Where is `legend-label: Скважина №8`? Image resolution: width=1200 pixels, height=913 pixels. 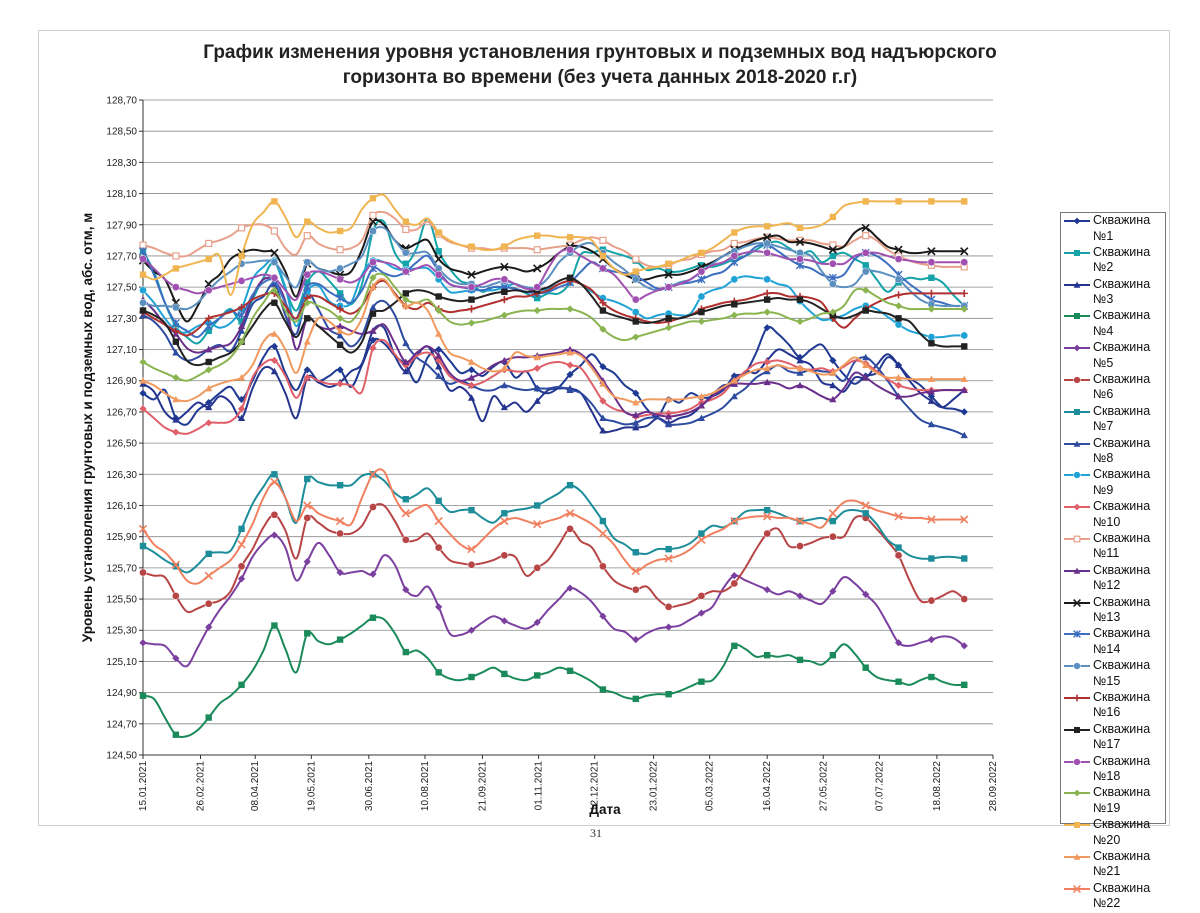 legend-label: Скважина №8 is located at coordinates (1122, 450).